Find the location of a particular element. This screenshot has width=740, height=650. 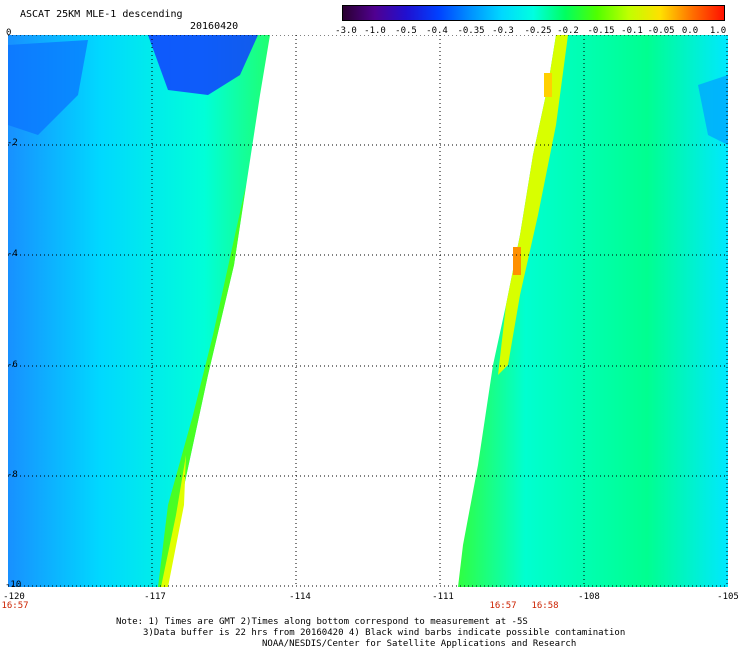

lon-tick-label: -105 is located at coordinates (728, 597).